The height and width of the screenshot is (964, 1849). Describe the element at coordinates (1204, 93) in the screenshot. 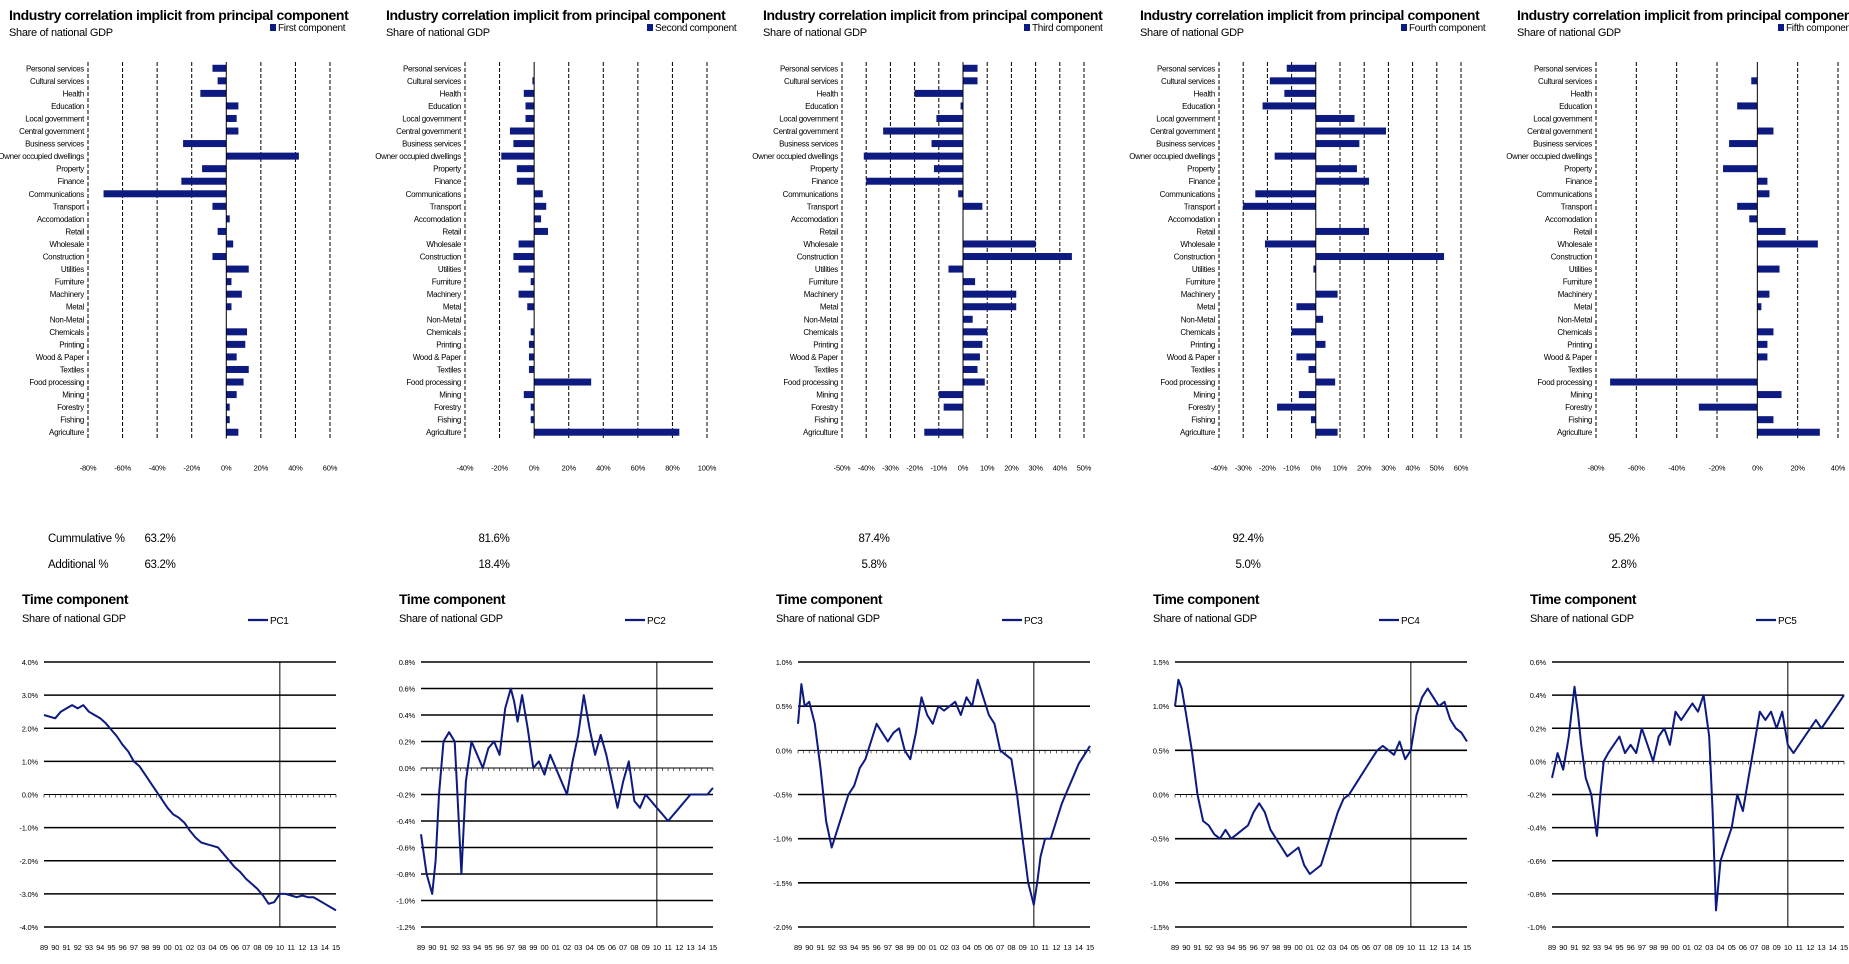

I see `category-label: Health` at that location.